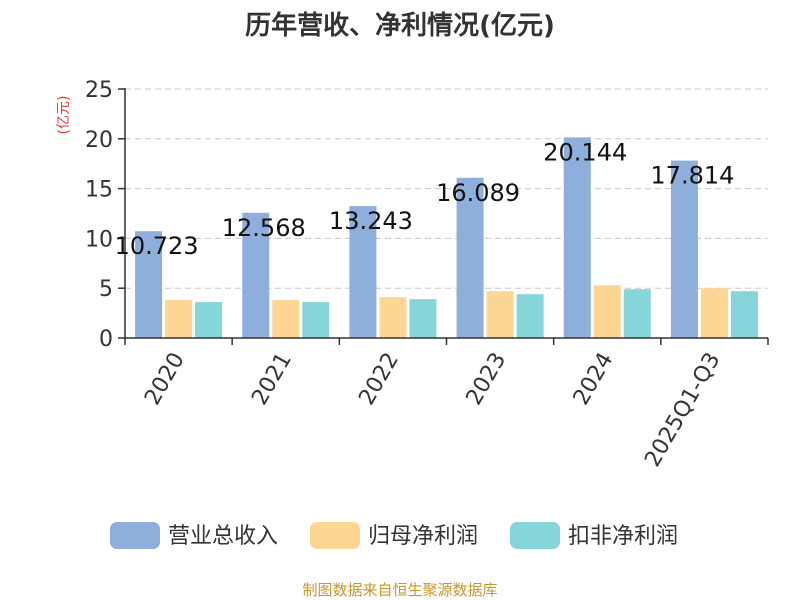  I want to click on x-tick-label: 2022, so click(379, 379).